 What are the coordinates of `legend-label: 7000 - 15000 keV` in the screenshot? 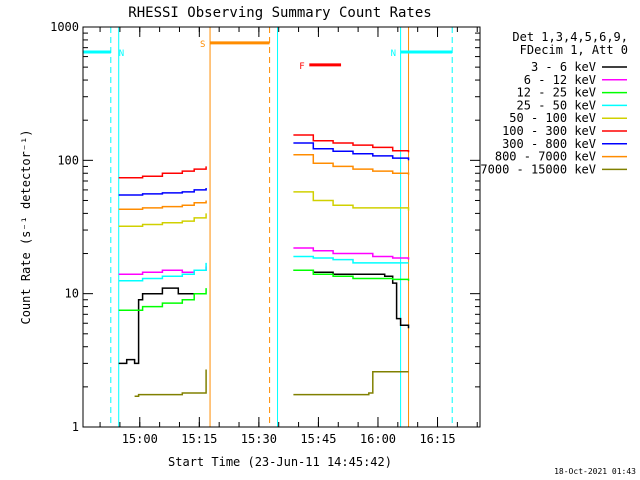 It's located at (538, 169).